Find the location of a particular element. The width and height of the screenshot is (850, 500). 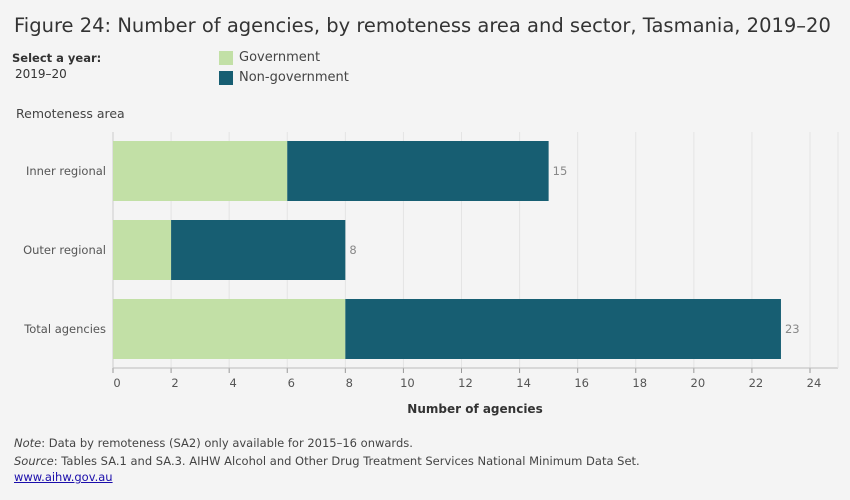

x-tick-label: 24 is located at coordinates (814, 383).